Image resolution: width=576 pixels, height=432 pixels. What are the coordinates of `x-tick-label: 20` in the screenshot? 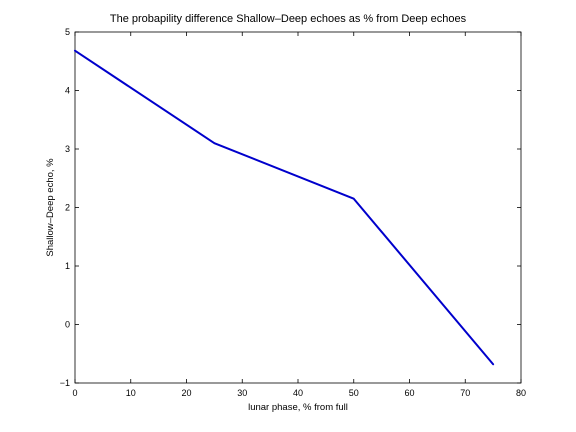 It's located at (186, 393).